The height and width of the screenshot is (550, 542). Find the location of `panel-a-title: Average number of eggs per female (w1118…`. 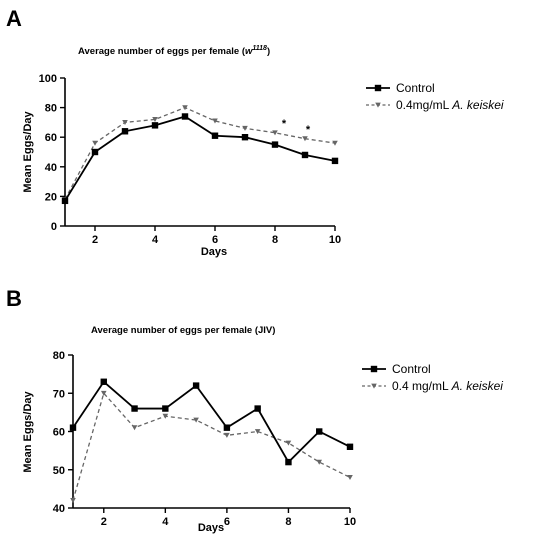

panel-a-title: Average number of eggs per female (w1118… is located at coordinates (174, 51).